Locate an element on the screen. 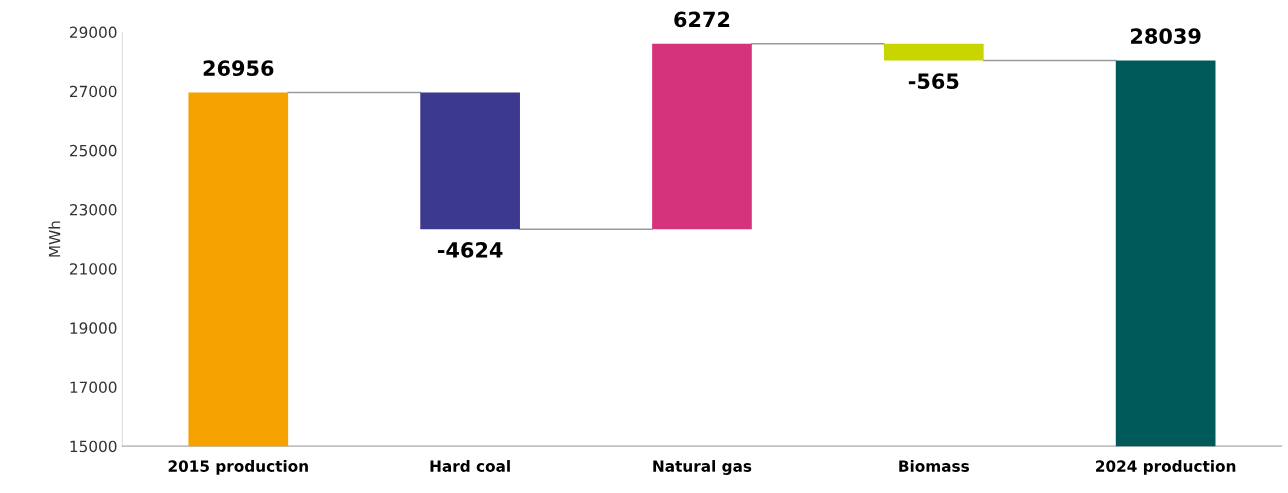 The width and height of the screenshot is (1288, 493). x-tick-label: Biomass is located at coordinates (934, 466).